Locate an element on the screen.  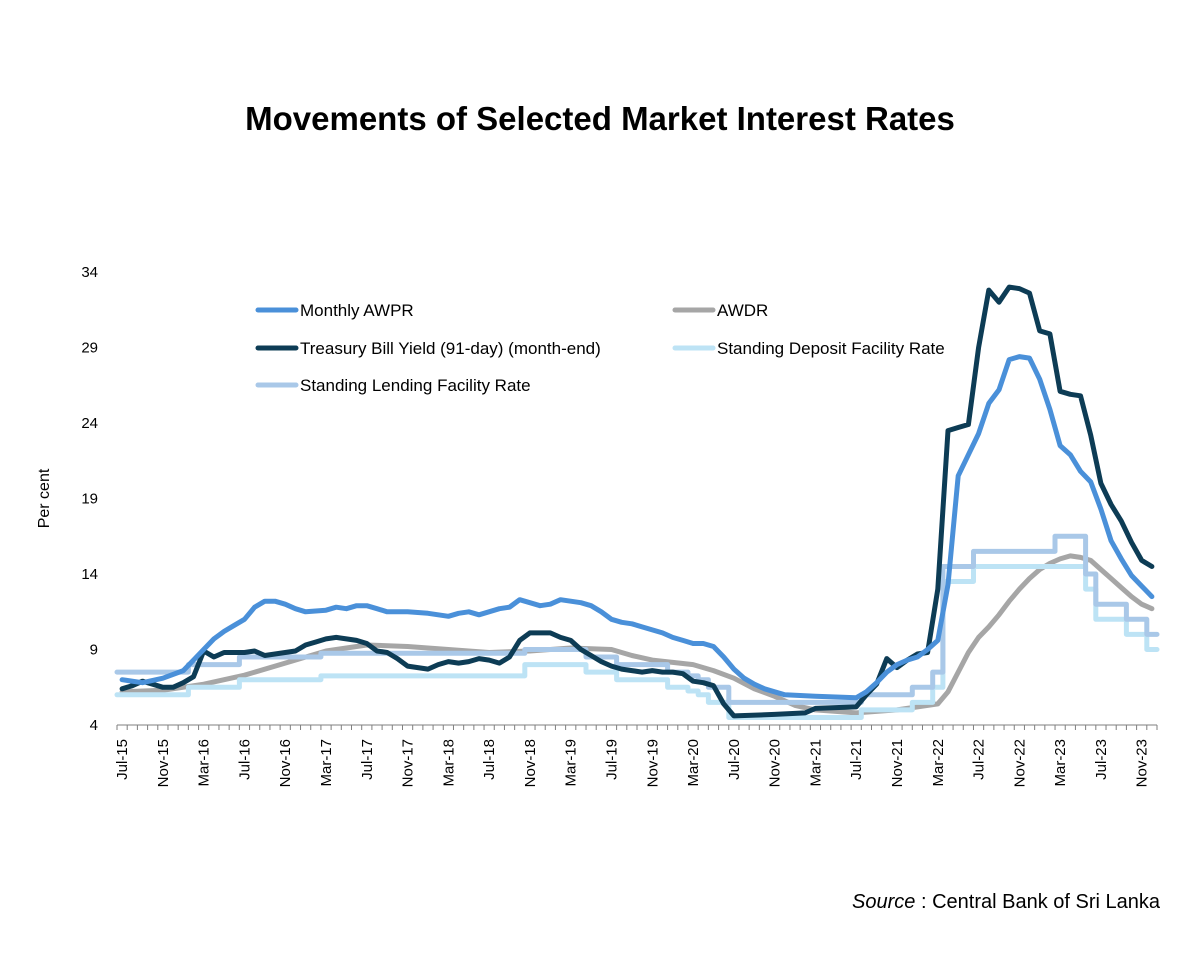
x-tick-label: Jul-18 is located at coordinates (489, 759).